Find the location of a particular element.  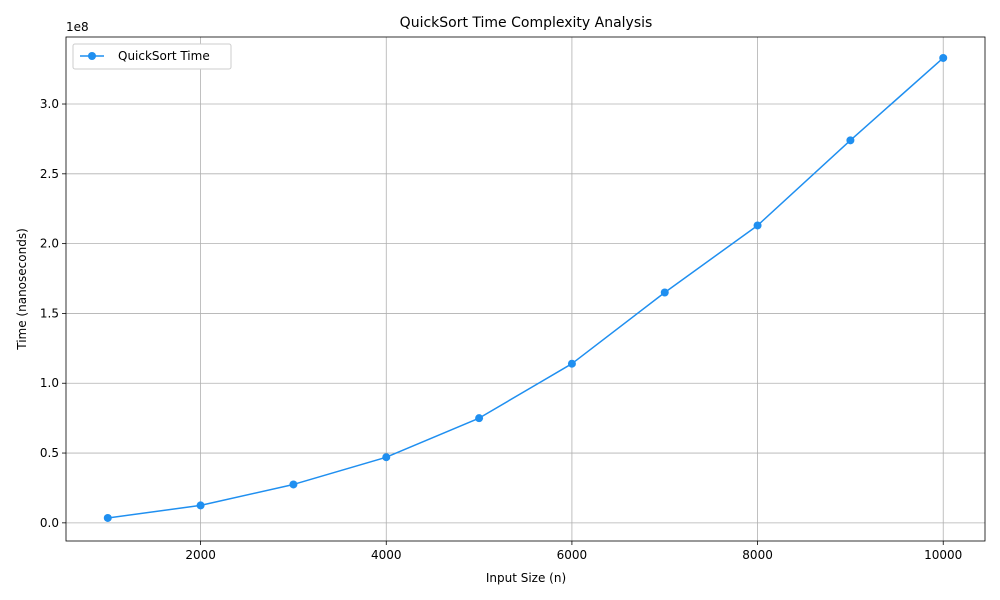

legend: QuickSort Time is located at coordinates (152, 56).